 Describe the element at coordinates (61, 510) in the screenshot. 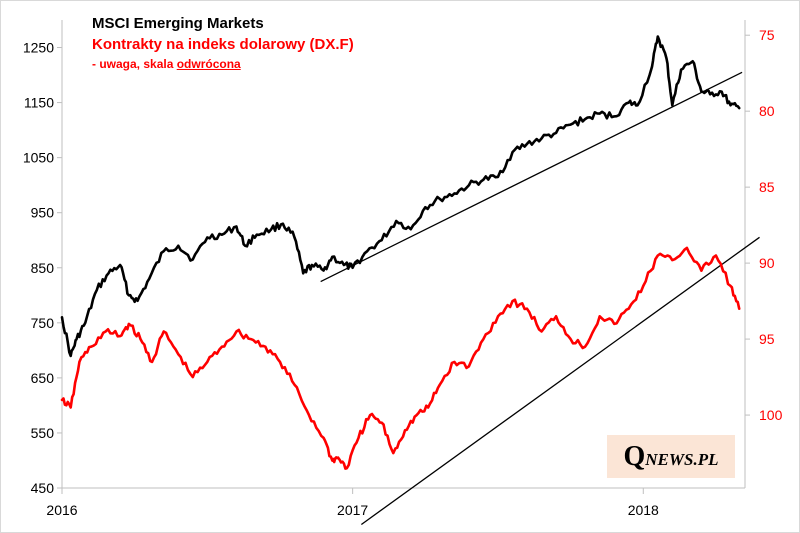

I see `x-tick-label: 2016` at that location.